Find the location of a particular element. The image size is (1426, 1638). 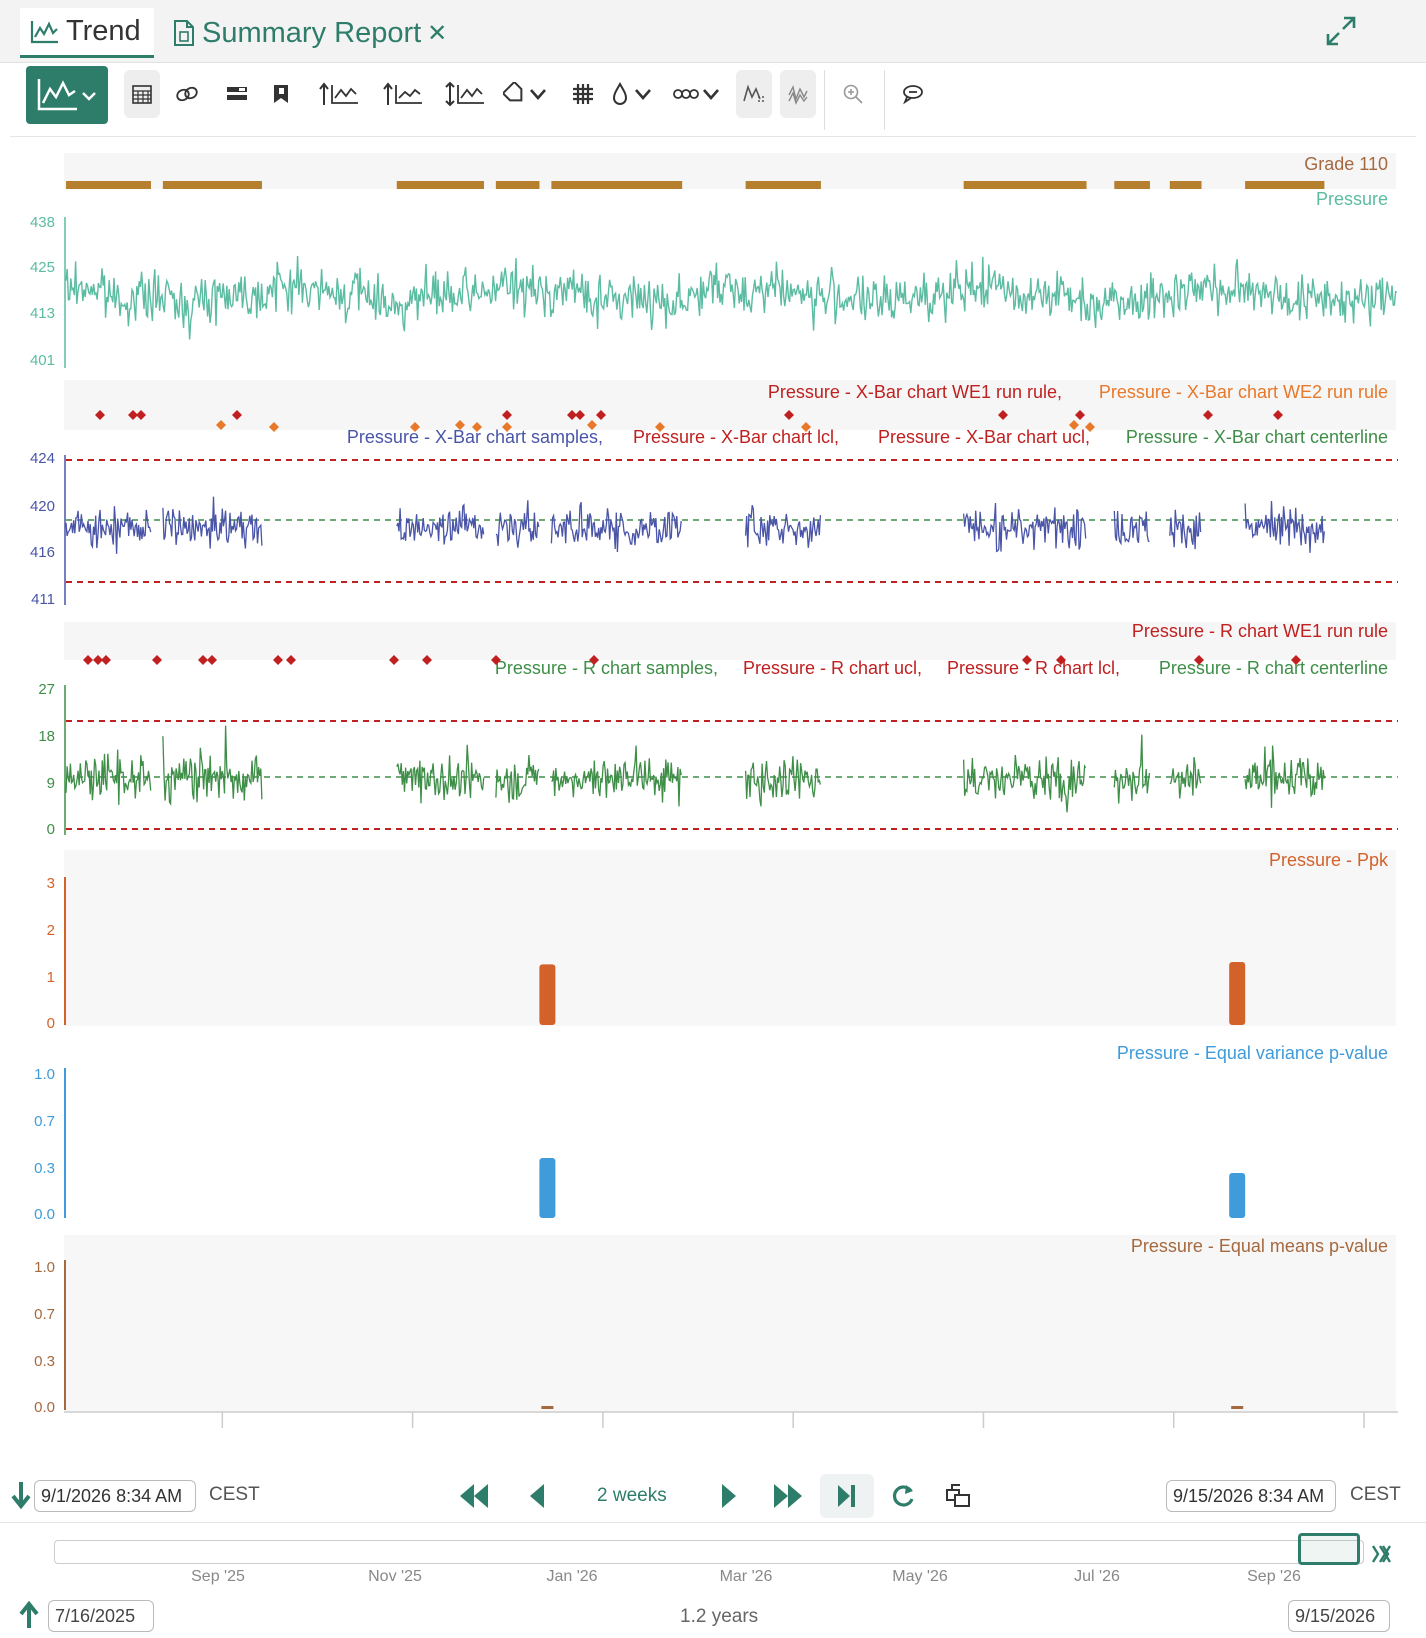

axis-fit-button is located at coordinates (465, 94).